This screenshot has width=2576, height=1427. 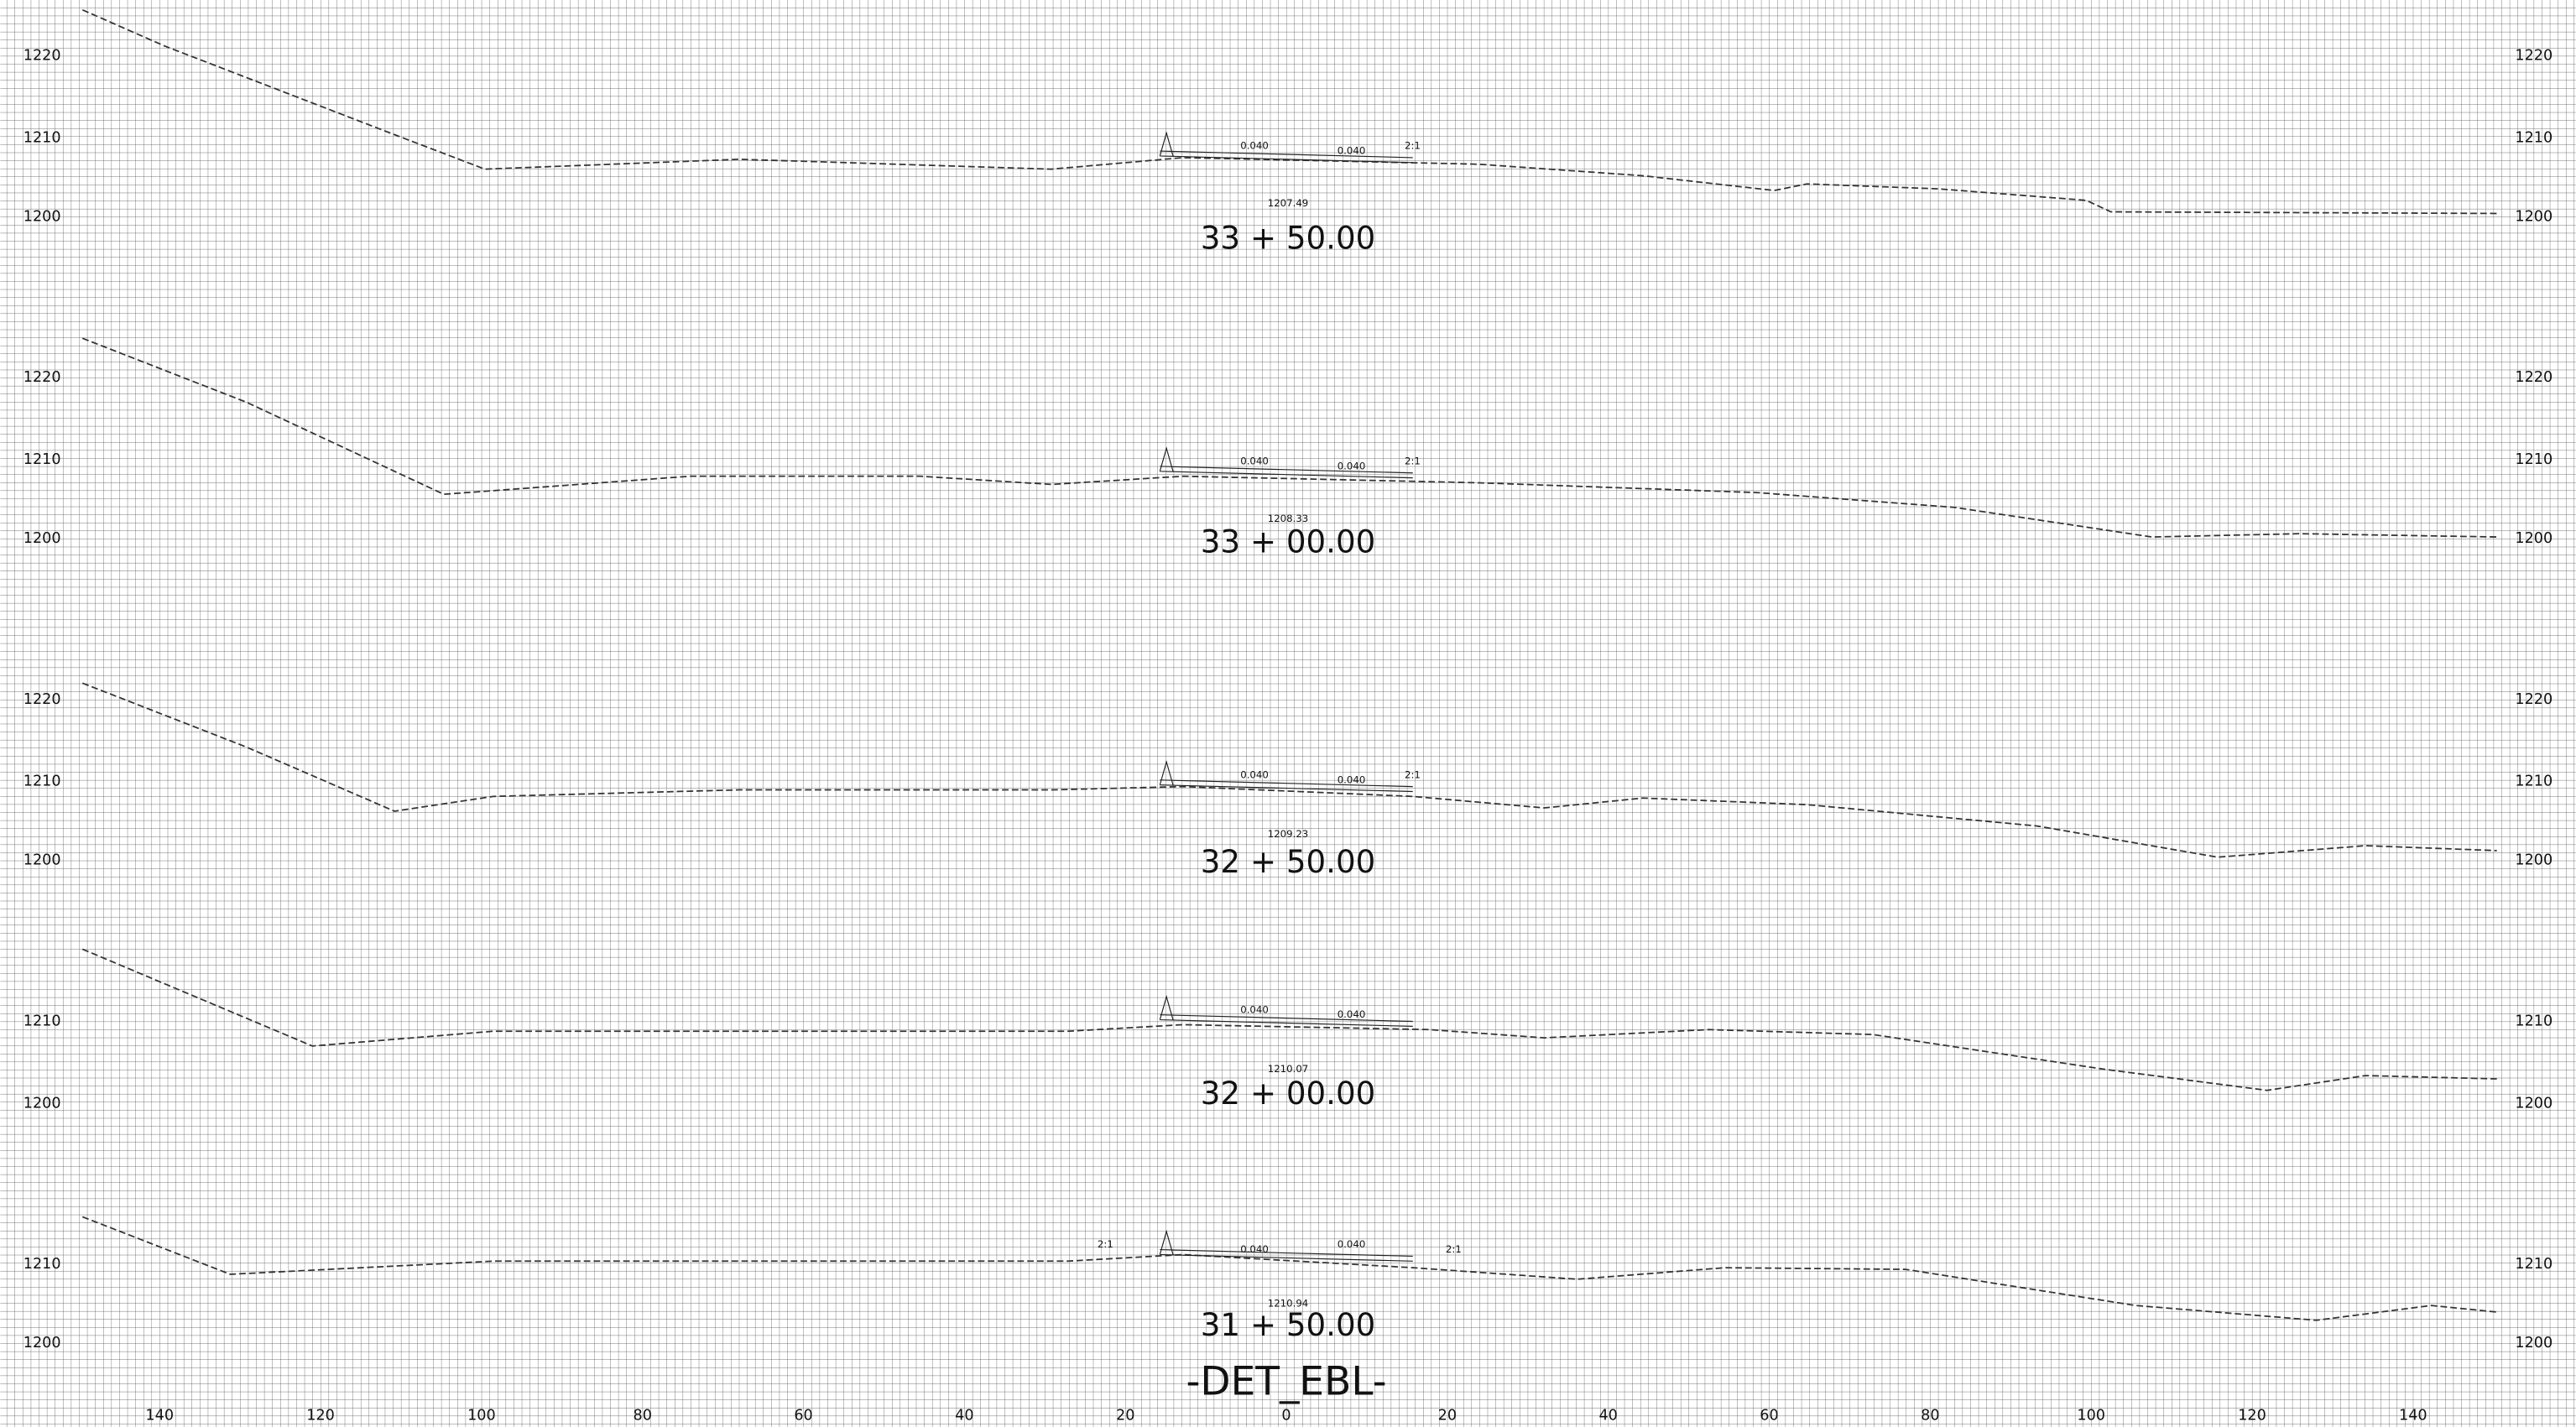 I want to click on profile-elevation: 1208.33, so click(x=1288, y=518).